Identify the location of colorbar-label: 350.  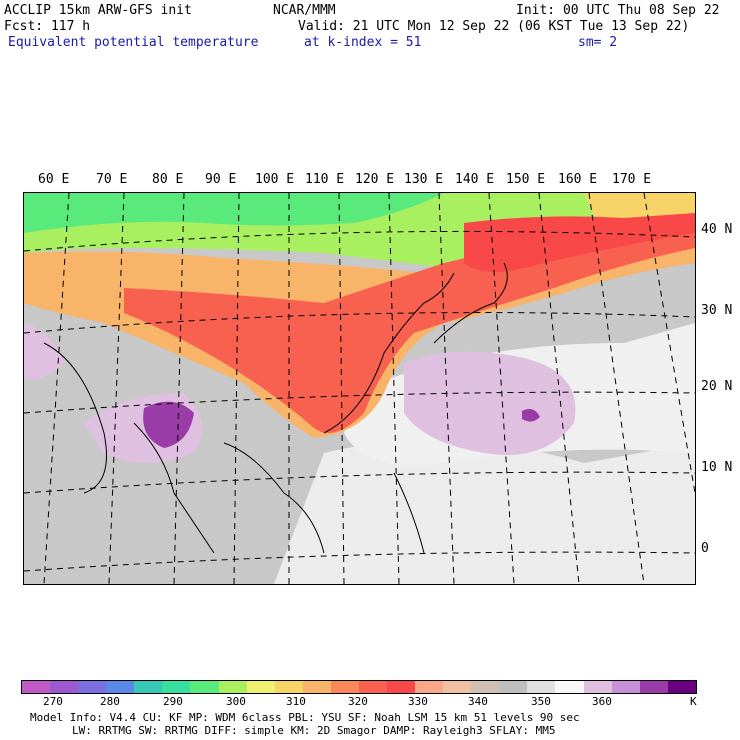
(541, 701).